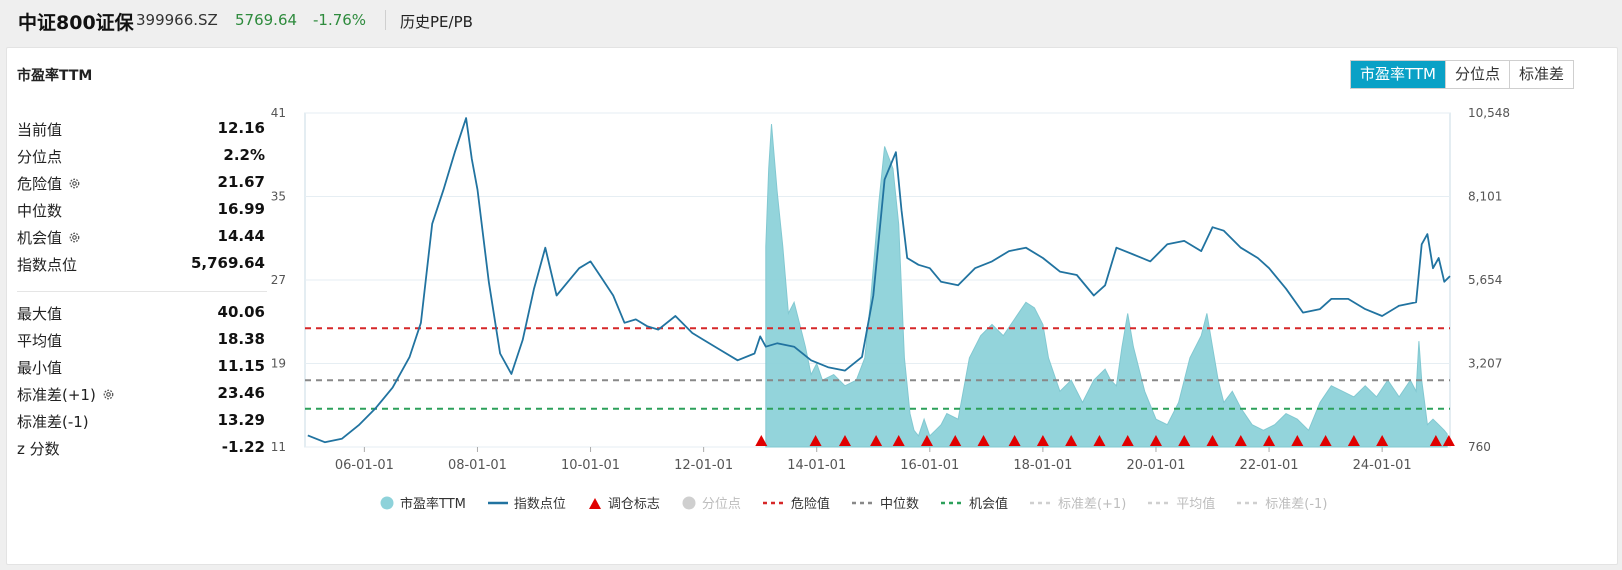 The image size is (1622, 570). I want to click on stat-label-text: 中位数, so click(40, 211).